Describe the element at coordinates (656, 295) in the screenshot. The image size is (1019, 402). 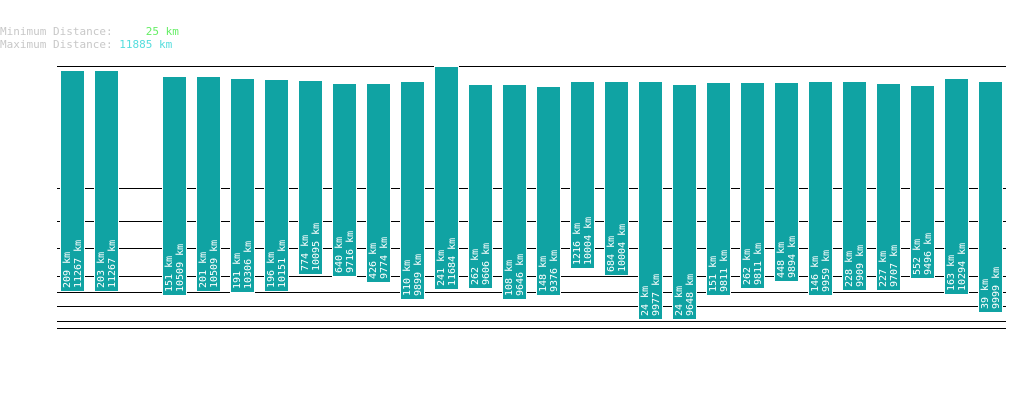
I see `bar-label-far: 9977 km` at that location.